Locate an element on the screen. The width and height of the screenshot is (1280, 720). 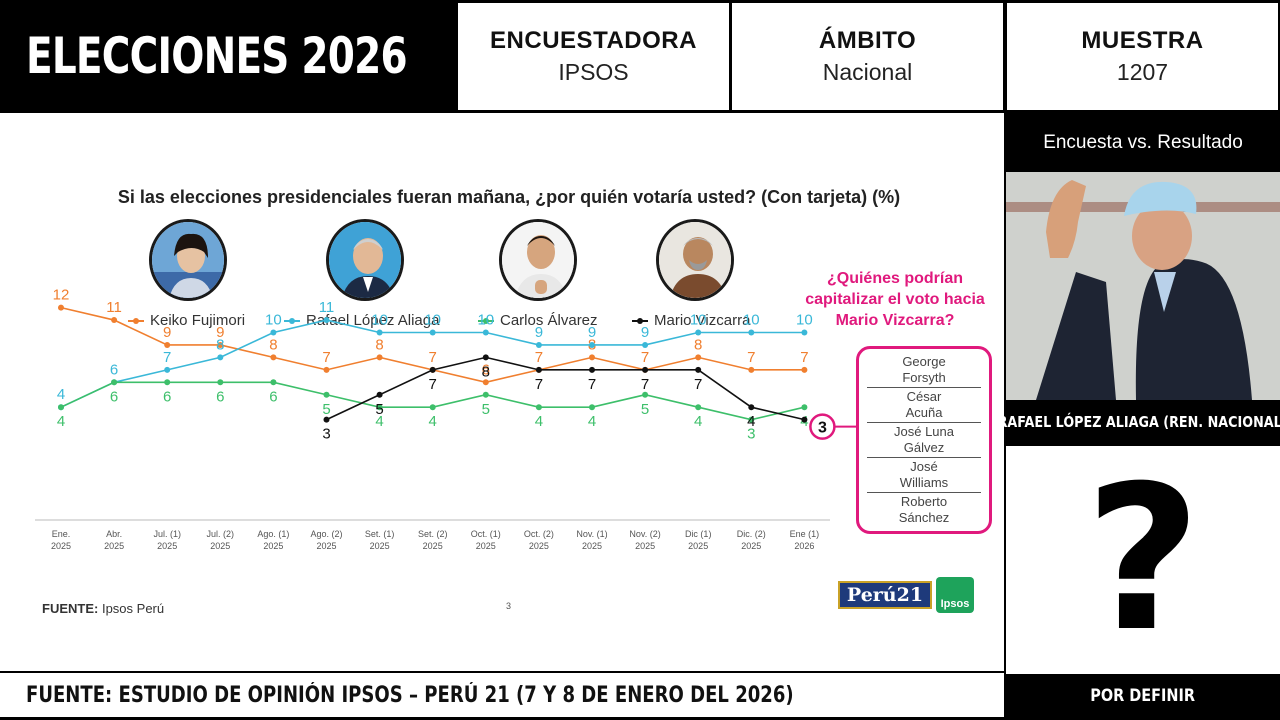
x-tick-label: Ago. (2) is located at coordinates (326, 534).